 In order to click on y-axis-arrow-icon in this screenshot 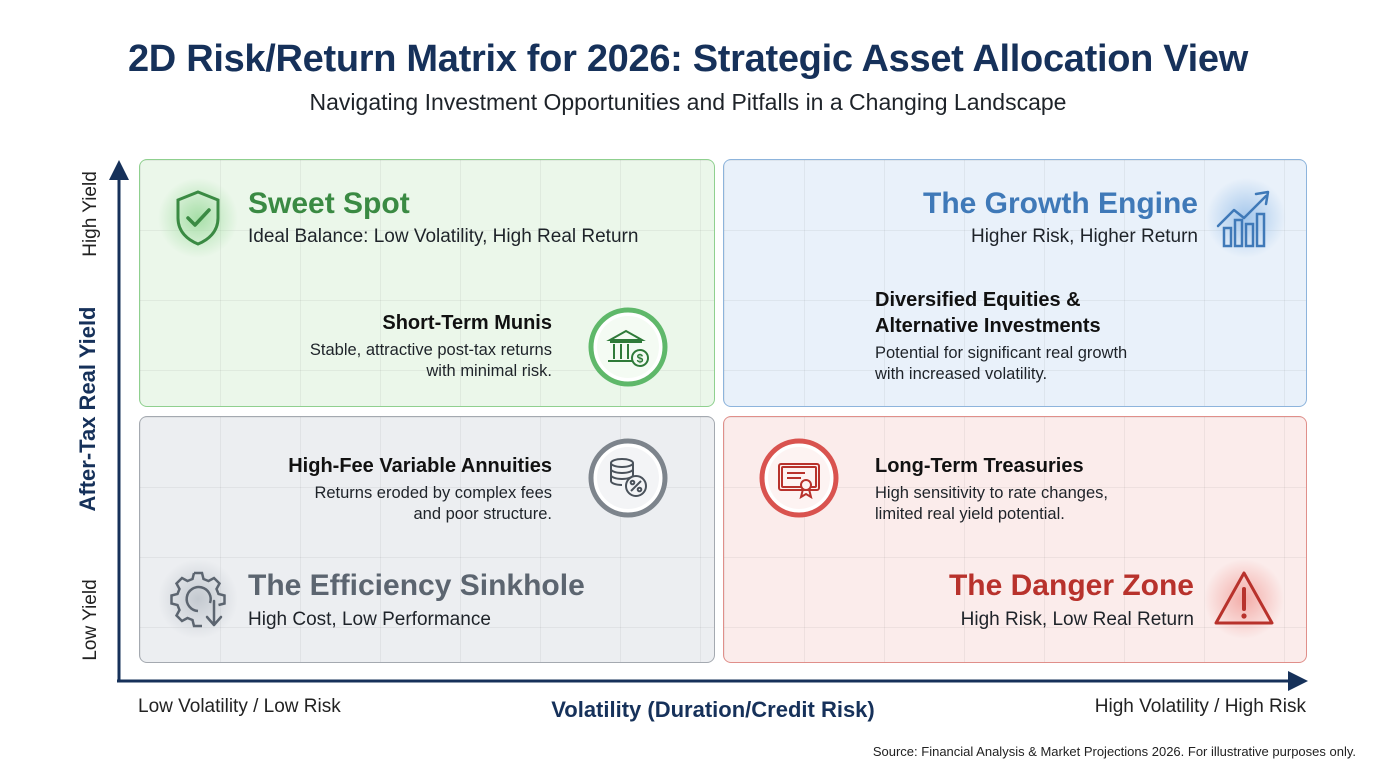, I will do `click(119, 170)`.